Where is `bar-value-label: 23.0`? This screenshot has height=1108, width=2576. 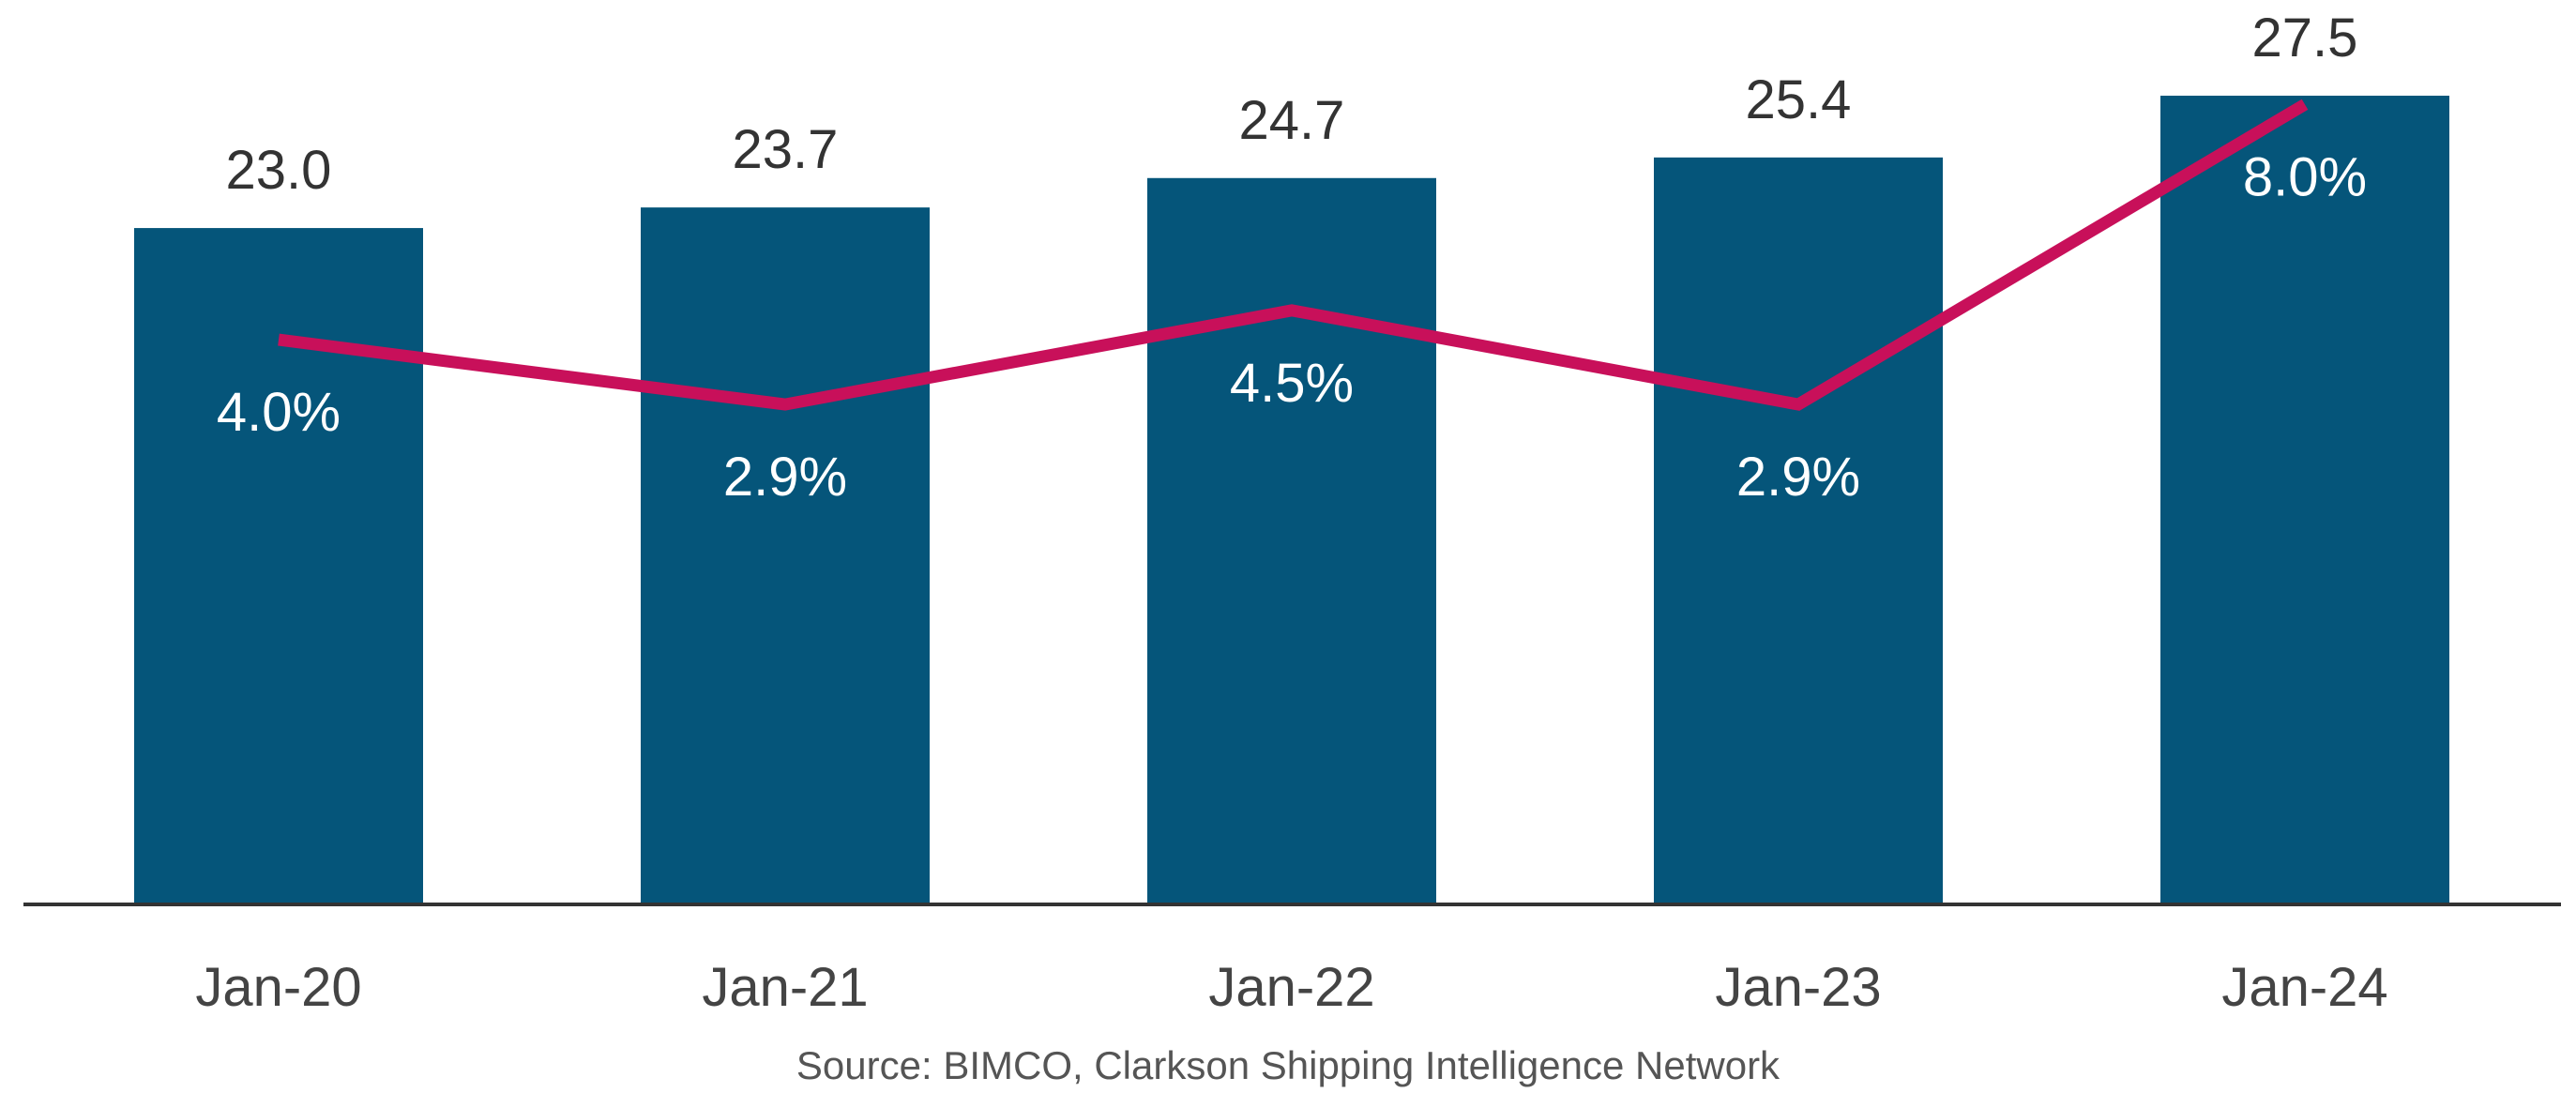
bar-value-label: 23.0 is located at coordinates (279, 170).